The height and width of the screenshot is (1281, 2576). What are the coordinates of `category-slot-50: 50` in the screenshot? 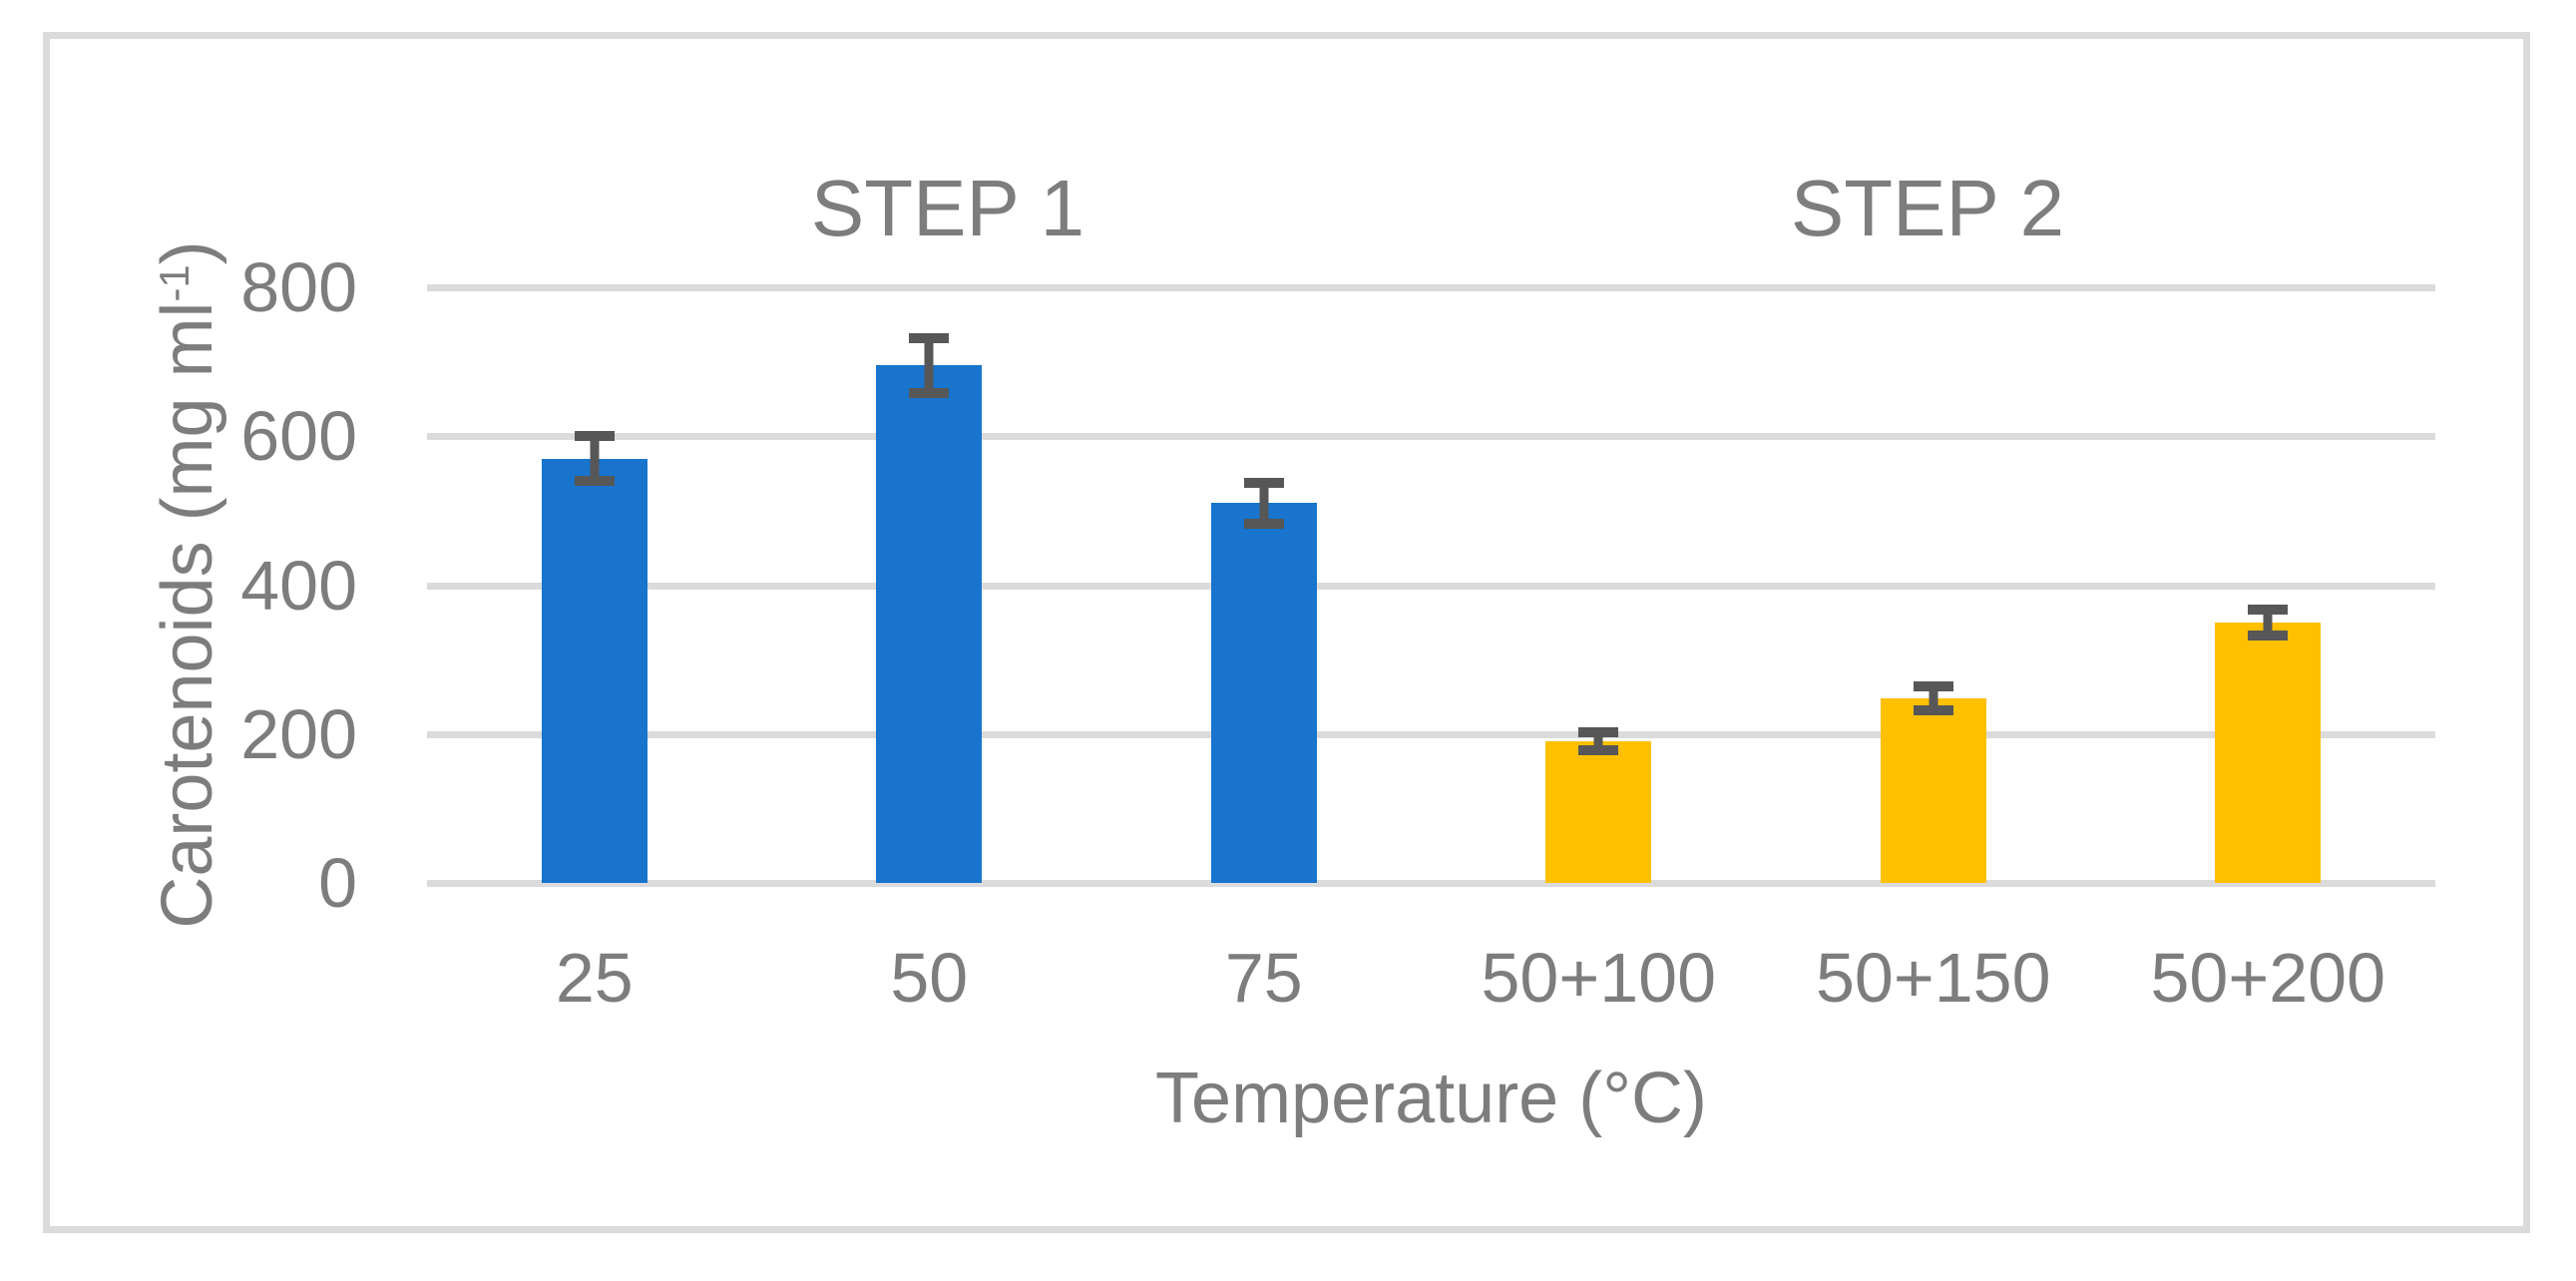 It's located at (929, 652).